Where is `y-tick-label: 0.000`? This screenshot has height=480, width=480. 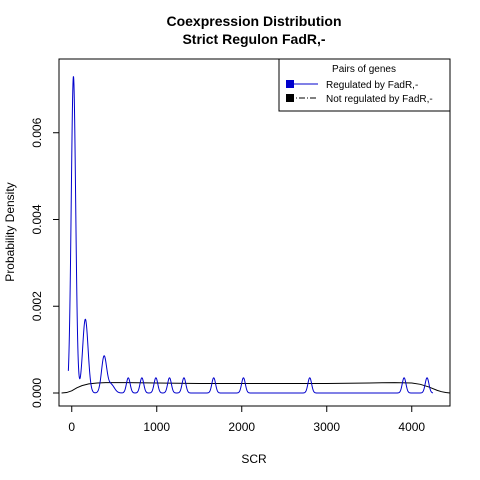 y-tick-label: 0.000 is located at coordinates (37, 393).